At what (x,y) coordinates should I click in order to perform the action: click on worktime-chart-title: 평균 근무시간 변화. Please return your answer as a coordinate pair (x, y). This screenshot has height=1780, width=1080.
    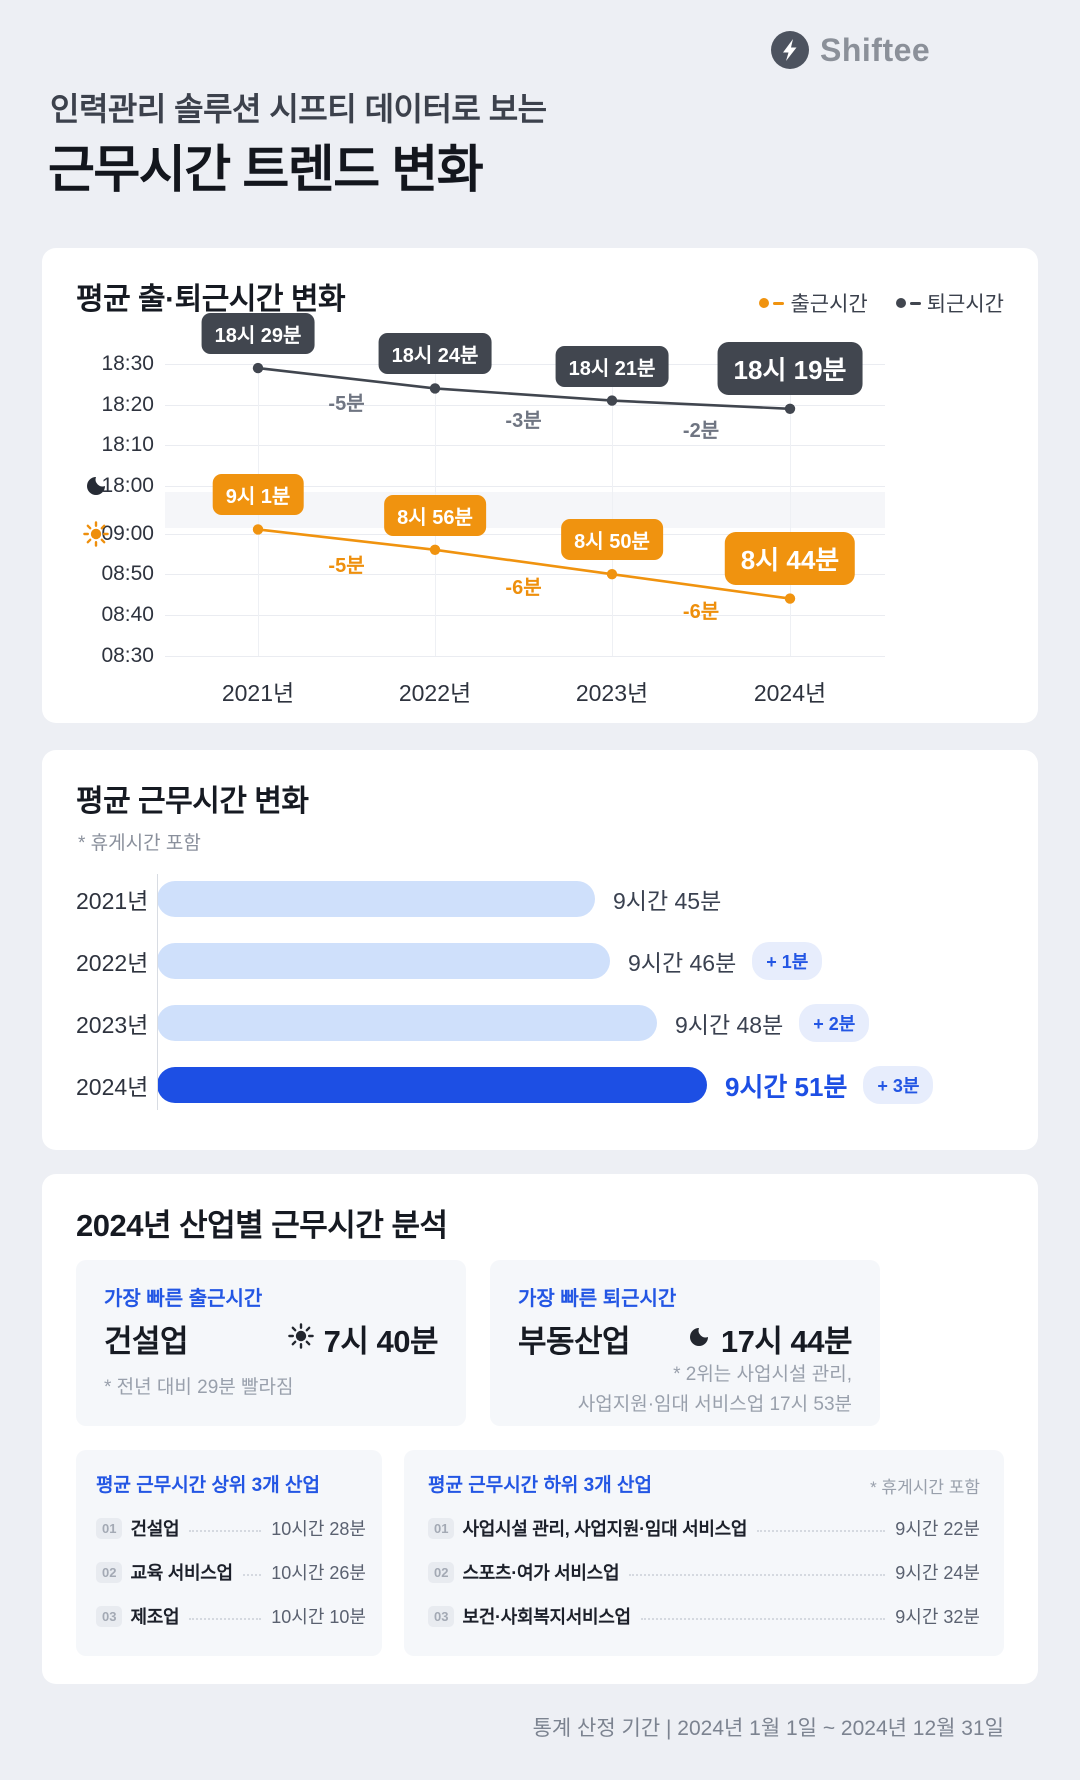
    Looking at the image, I should click on (192, 801).